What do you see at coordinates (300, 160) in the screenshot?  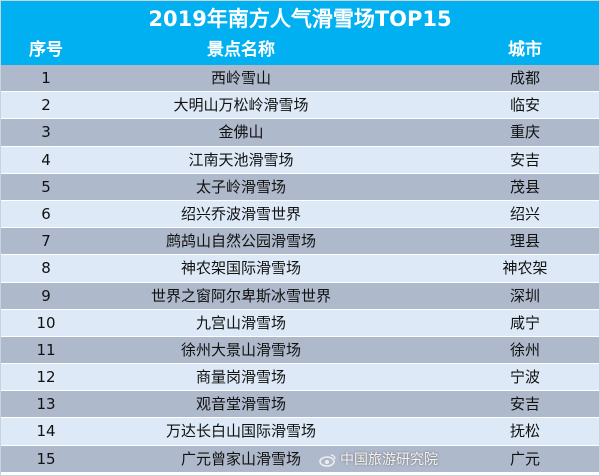 I see `table-row: 4 江南天池滑雪场 安吉` at bounding box center [300, 160].